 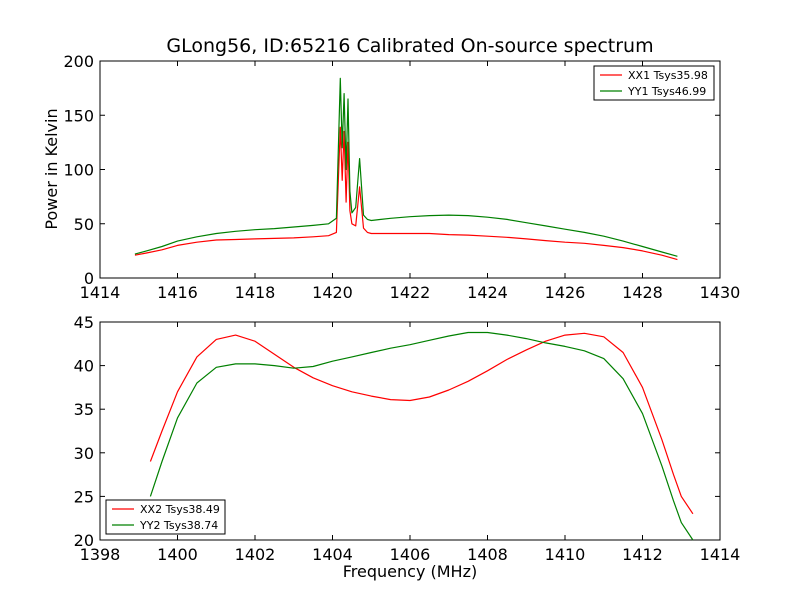 What do you see at coordinates (84, 453) in the screenshot?
I see `bottom-ytick-label: 30` at bounding box center [84, 453].